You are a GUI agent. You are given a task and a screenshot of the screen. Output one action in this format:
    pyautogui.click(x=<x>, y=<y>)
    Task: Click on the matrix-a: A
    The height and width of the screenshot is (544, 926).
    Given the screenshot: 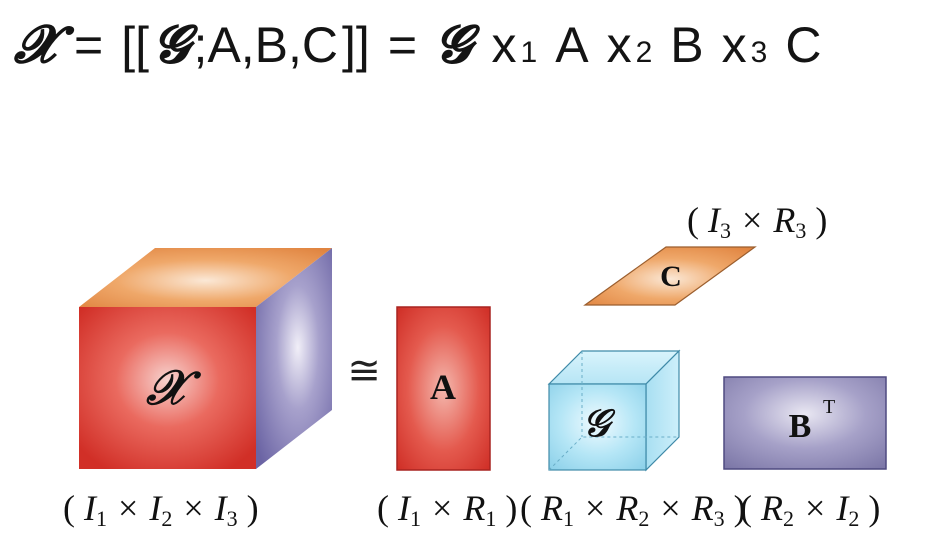 What is the action you would take?
    pyautogui.click(x=443, y=388)
    